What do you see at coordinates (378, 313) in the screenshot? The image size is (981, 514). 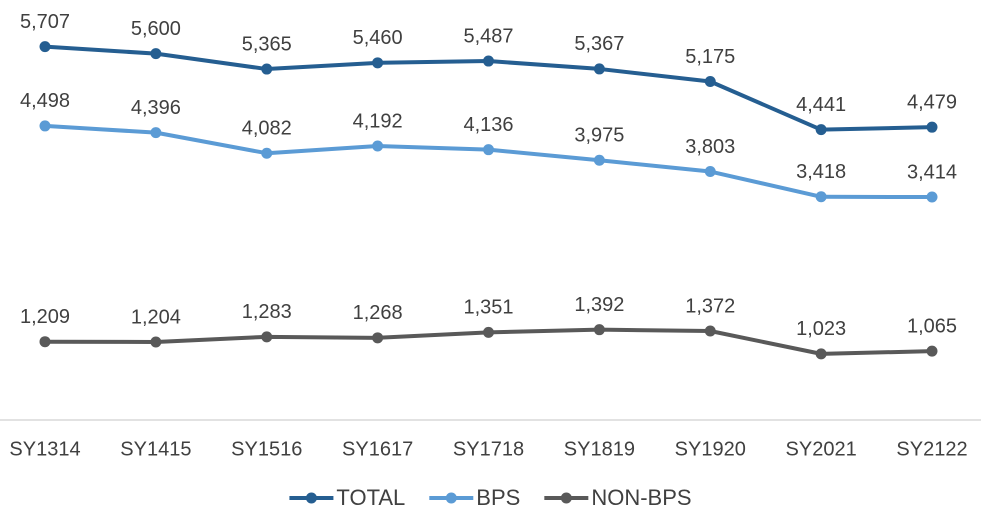 I see `data-label: 1,268` at bounding box center [378, 313].